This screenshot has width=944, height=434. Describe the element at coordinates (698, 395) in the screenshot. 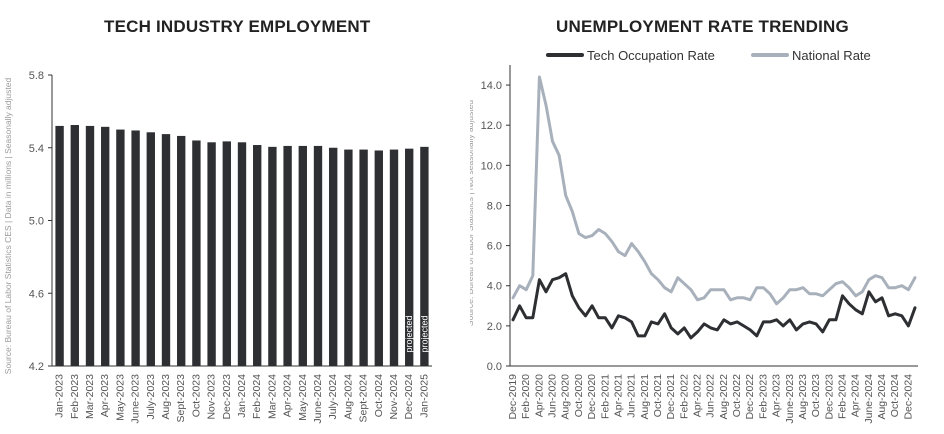

I see `x-tick-label: Apr-2022` at that location.